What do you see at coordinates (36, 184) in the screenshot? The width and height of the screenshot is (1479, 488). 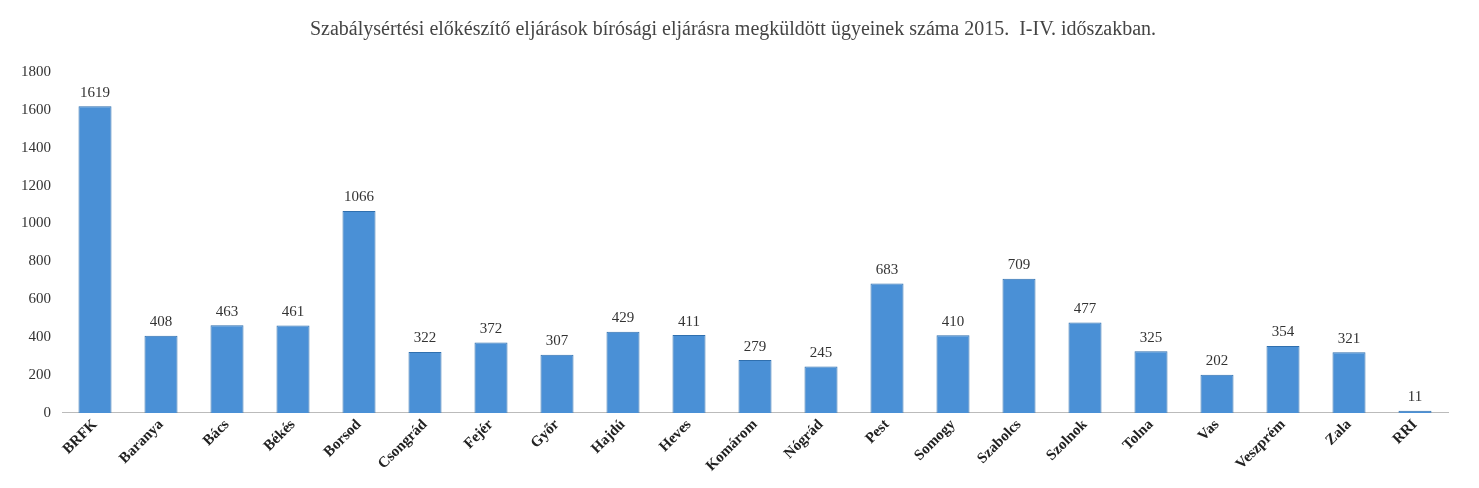 I see `y-tick-label: 1200` at bounding box center [36, 184].